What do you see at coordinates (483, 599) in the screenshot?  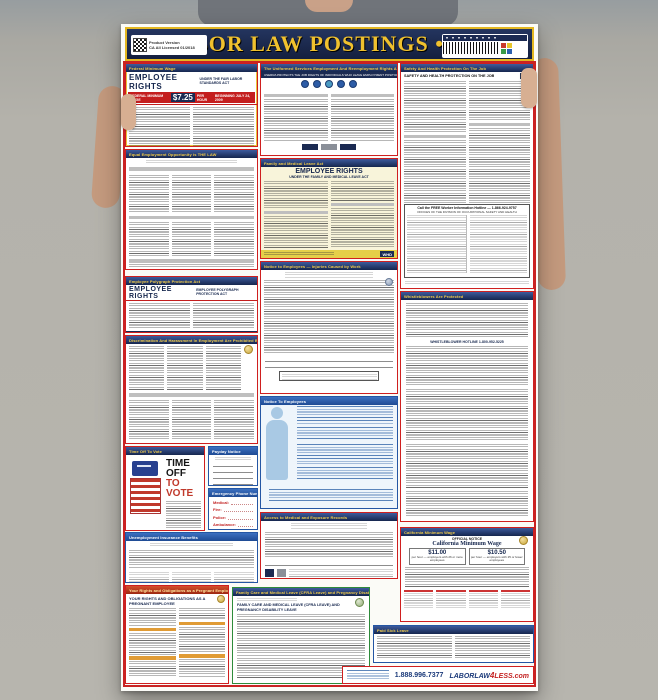 I see `schedule-column` at bounding box center [483, 599].